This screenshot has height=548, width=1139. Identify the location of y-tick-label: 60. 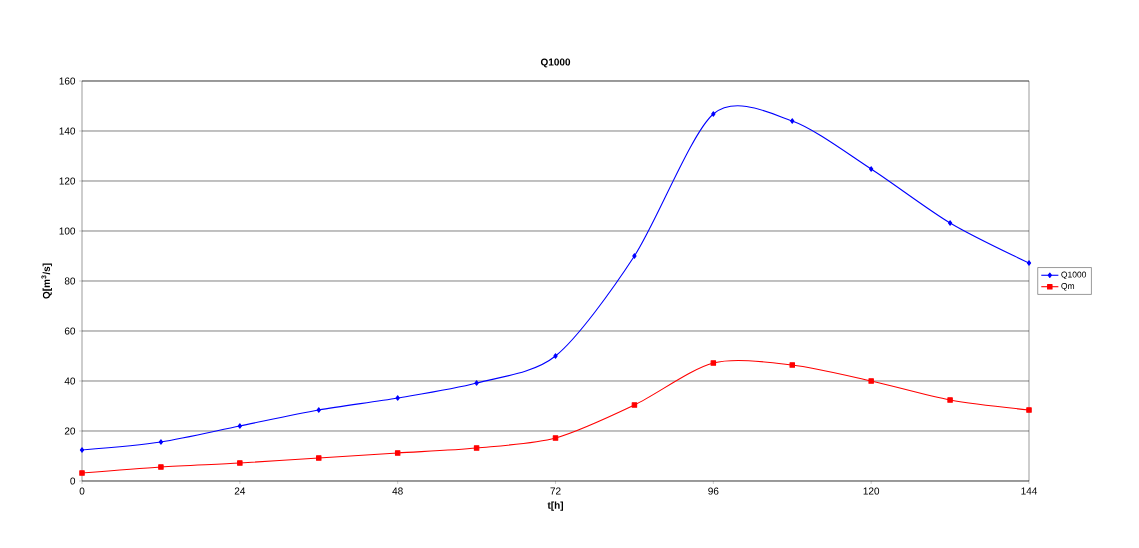
(70, 331).